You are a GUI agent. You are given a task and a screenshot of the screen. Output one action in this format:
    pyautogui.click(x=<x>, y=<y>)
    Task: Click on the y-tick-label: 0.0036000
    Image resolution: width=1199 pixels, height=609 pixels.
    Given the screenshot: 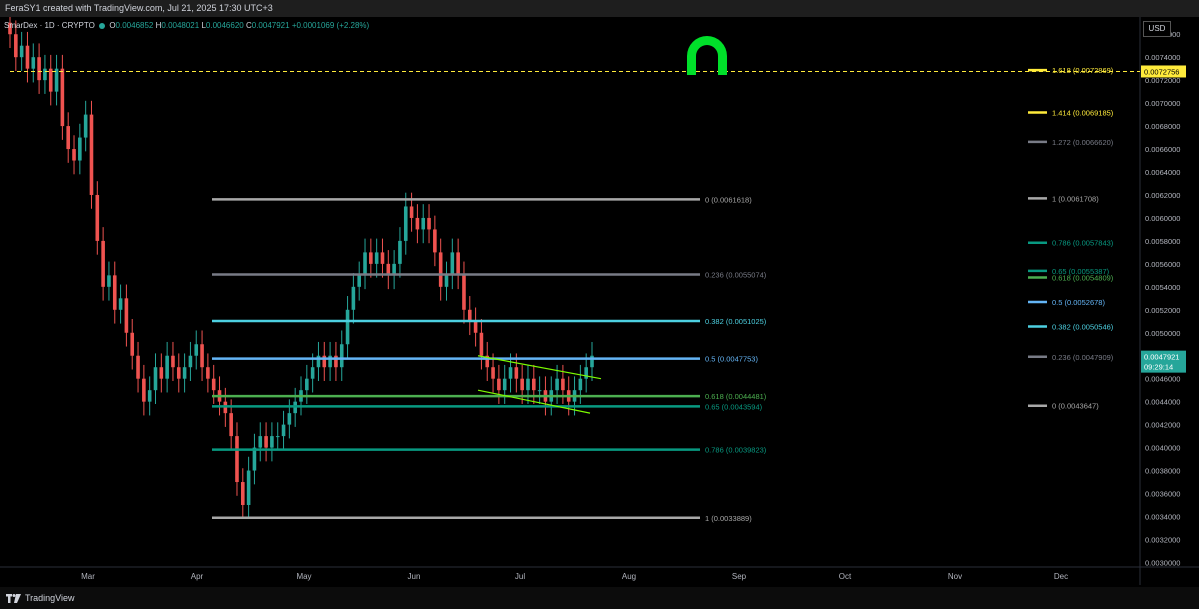 What is the action you would take?
    pyautogui.click(x=1162, y=494)
    